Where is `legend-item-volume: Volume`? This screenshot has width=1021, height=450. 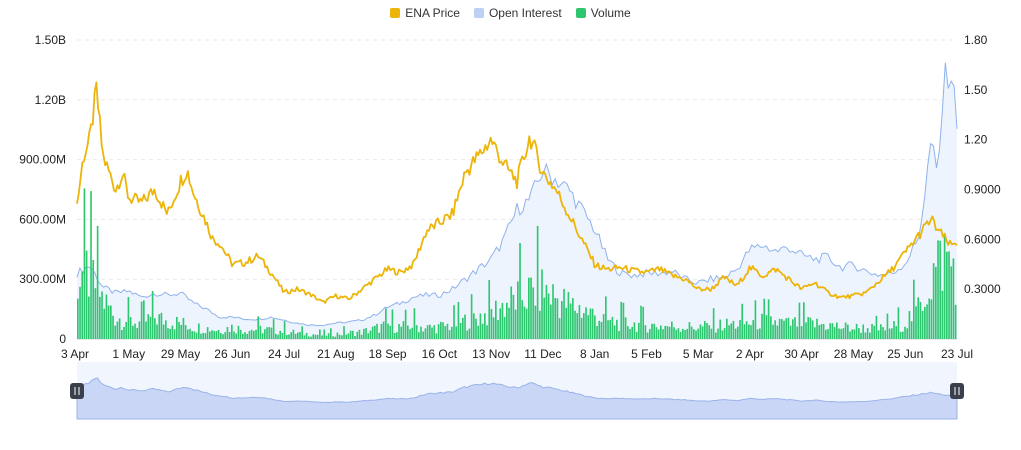 legend-item-volume: Volume is located at coordinates (603, 13).